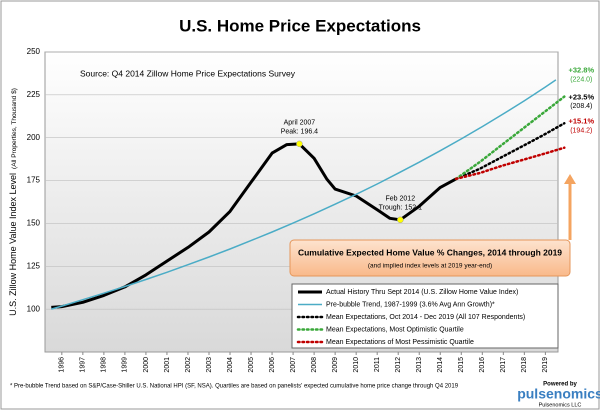 Image resolution: width=600 pixels, height=415 pixels. Describe the element at coordinates (300, 25) in the screenshot. I see `chart-title: U.S. Home Price Expectations` at that location.